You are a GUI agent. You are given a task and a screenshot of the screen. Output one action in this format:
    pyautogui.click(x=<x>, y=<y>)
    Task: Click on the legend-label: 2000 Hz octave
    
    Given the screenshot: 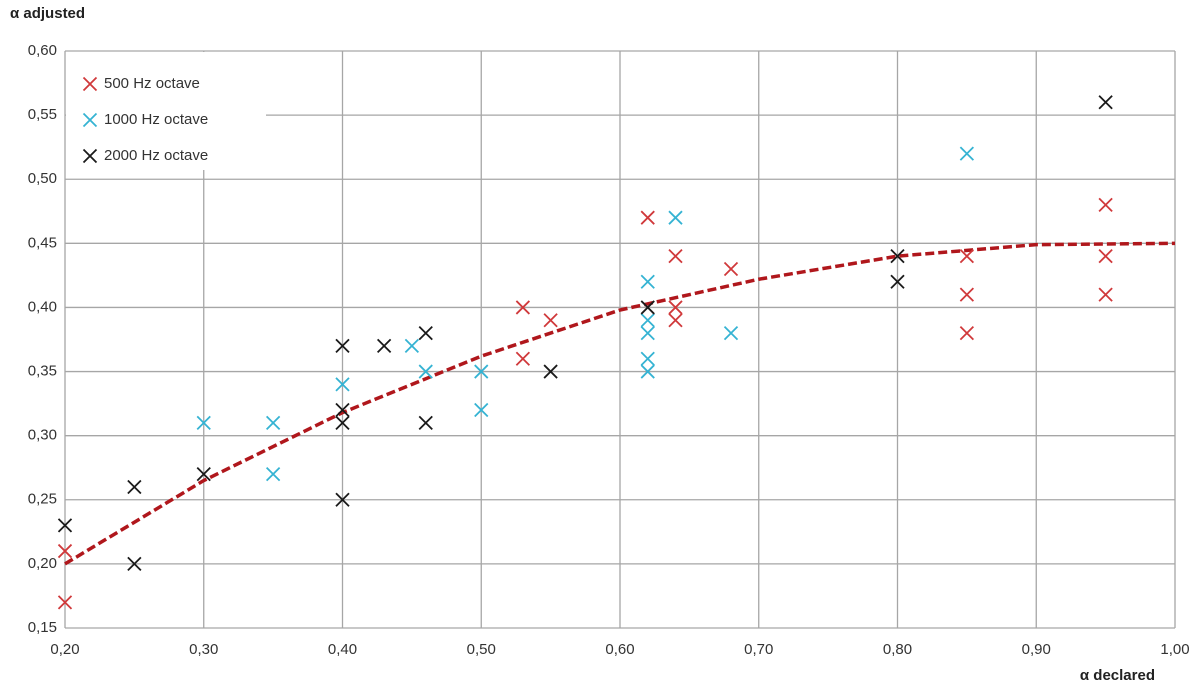 What is the action you would take?
    pyautogui.click(x=156, y=155)
    